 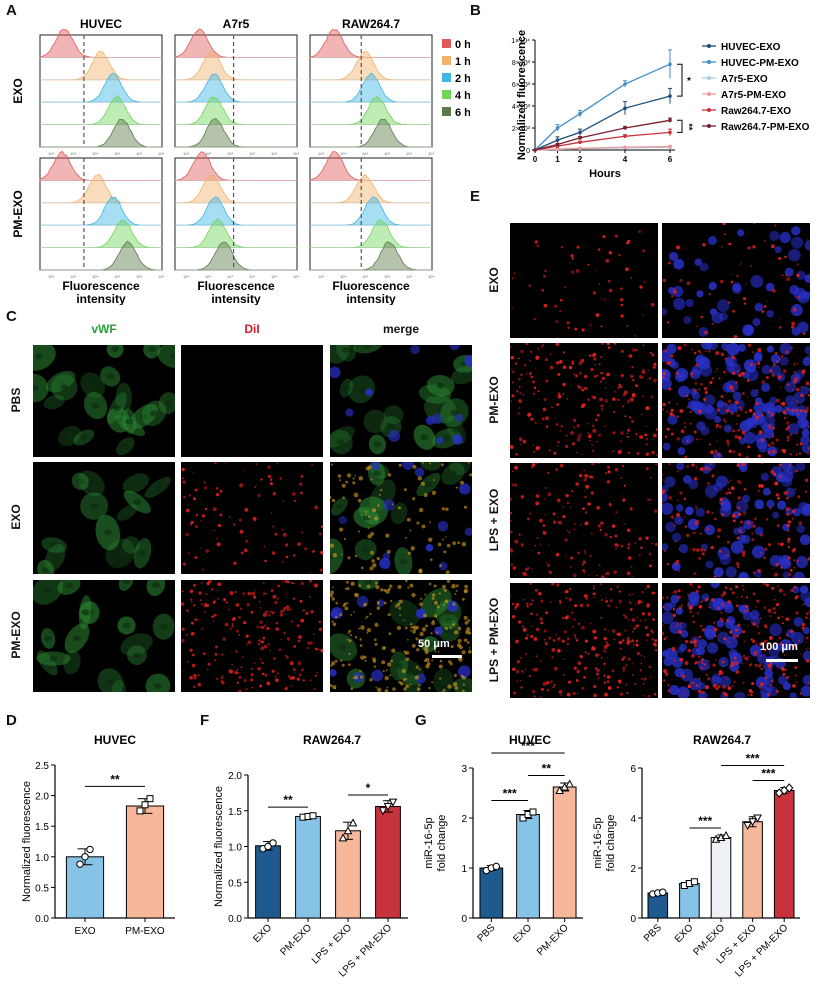 What do you see at coordinates (27, 841) in the screenshot?
I see `y-axis-label: Normalized fluorescence` at bounding box center [27, 841].